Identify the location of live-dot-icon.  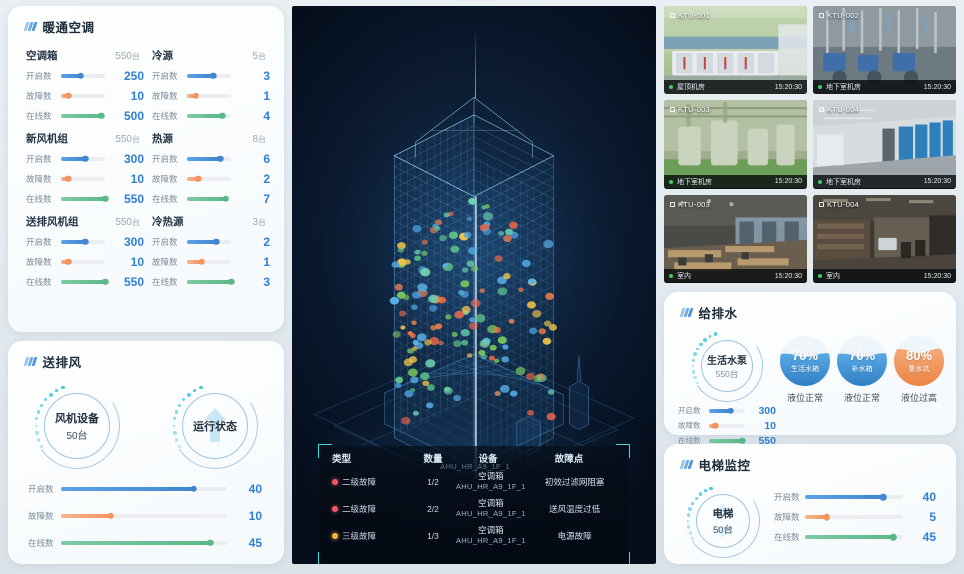
(820, 276).